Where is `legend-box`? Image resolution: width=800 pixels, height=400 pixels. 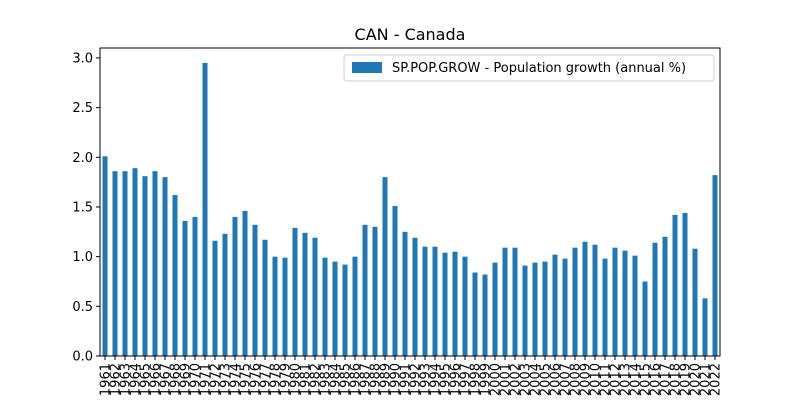
legend-box is located at coordinates (529, 68).